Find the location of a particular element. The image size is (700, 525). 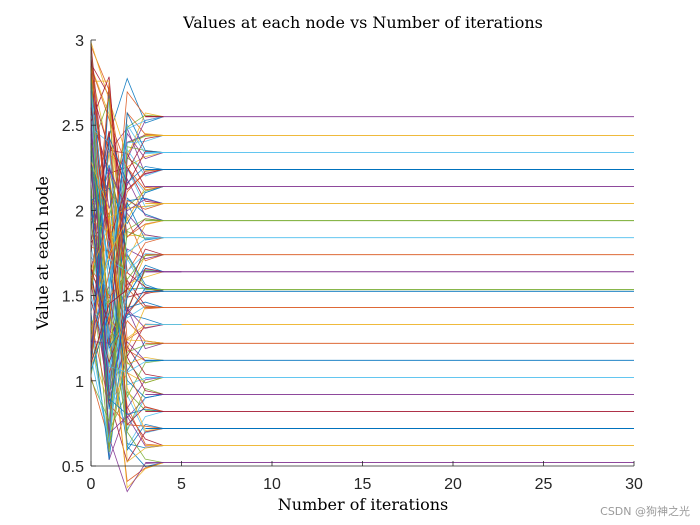

x-tick-label: 15 is located at coordinates (363, 484).